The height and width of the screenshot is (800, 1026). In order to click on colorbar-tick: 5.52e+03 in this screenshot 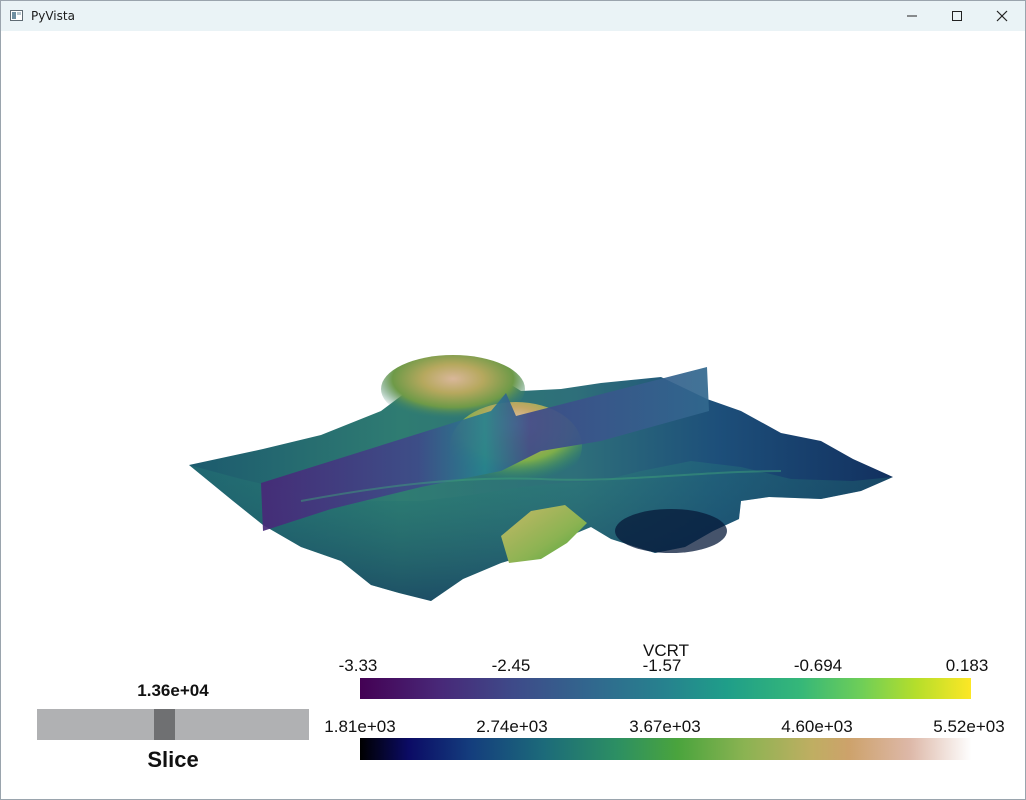, I will do `click(969, 726)`.